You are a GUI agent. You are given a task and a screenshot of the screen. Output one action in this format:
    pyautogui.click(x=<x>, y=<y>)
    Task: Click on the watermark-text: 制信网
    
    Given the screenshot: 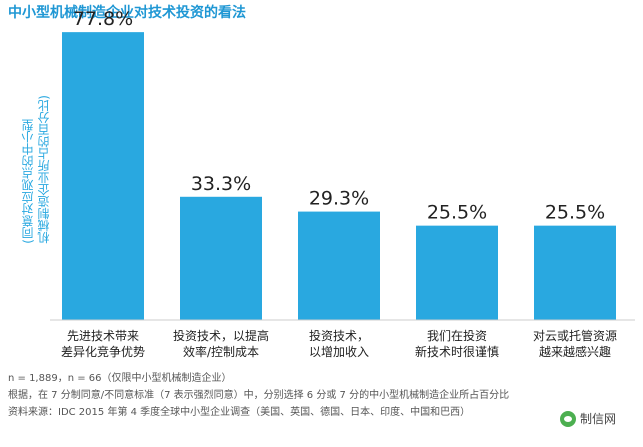 What is the action you would take?
    pyautogui.click(x=598, y=419)
    